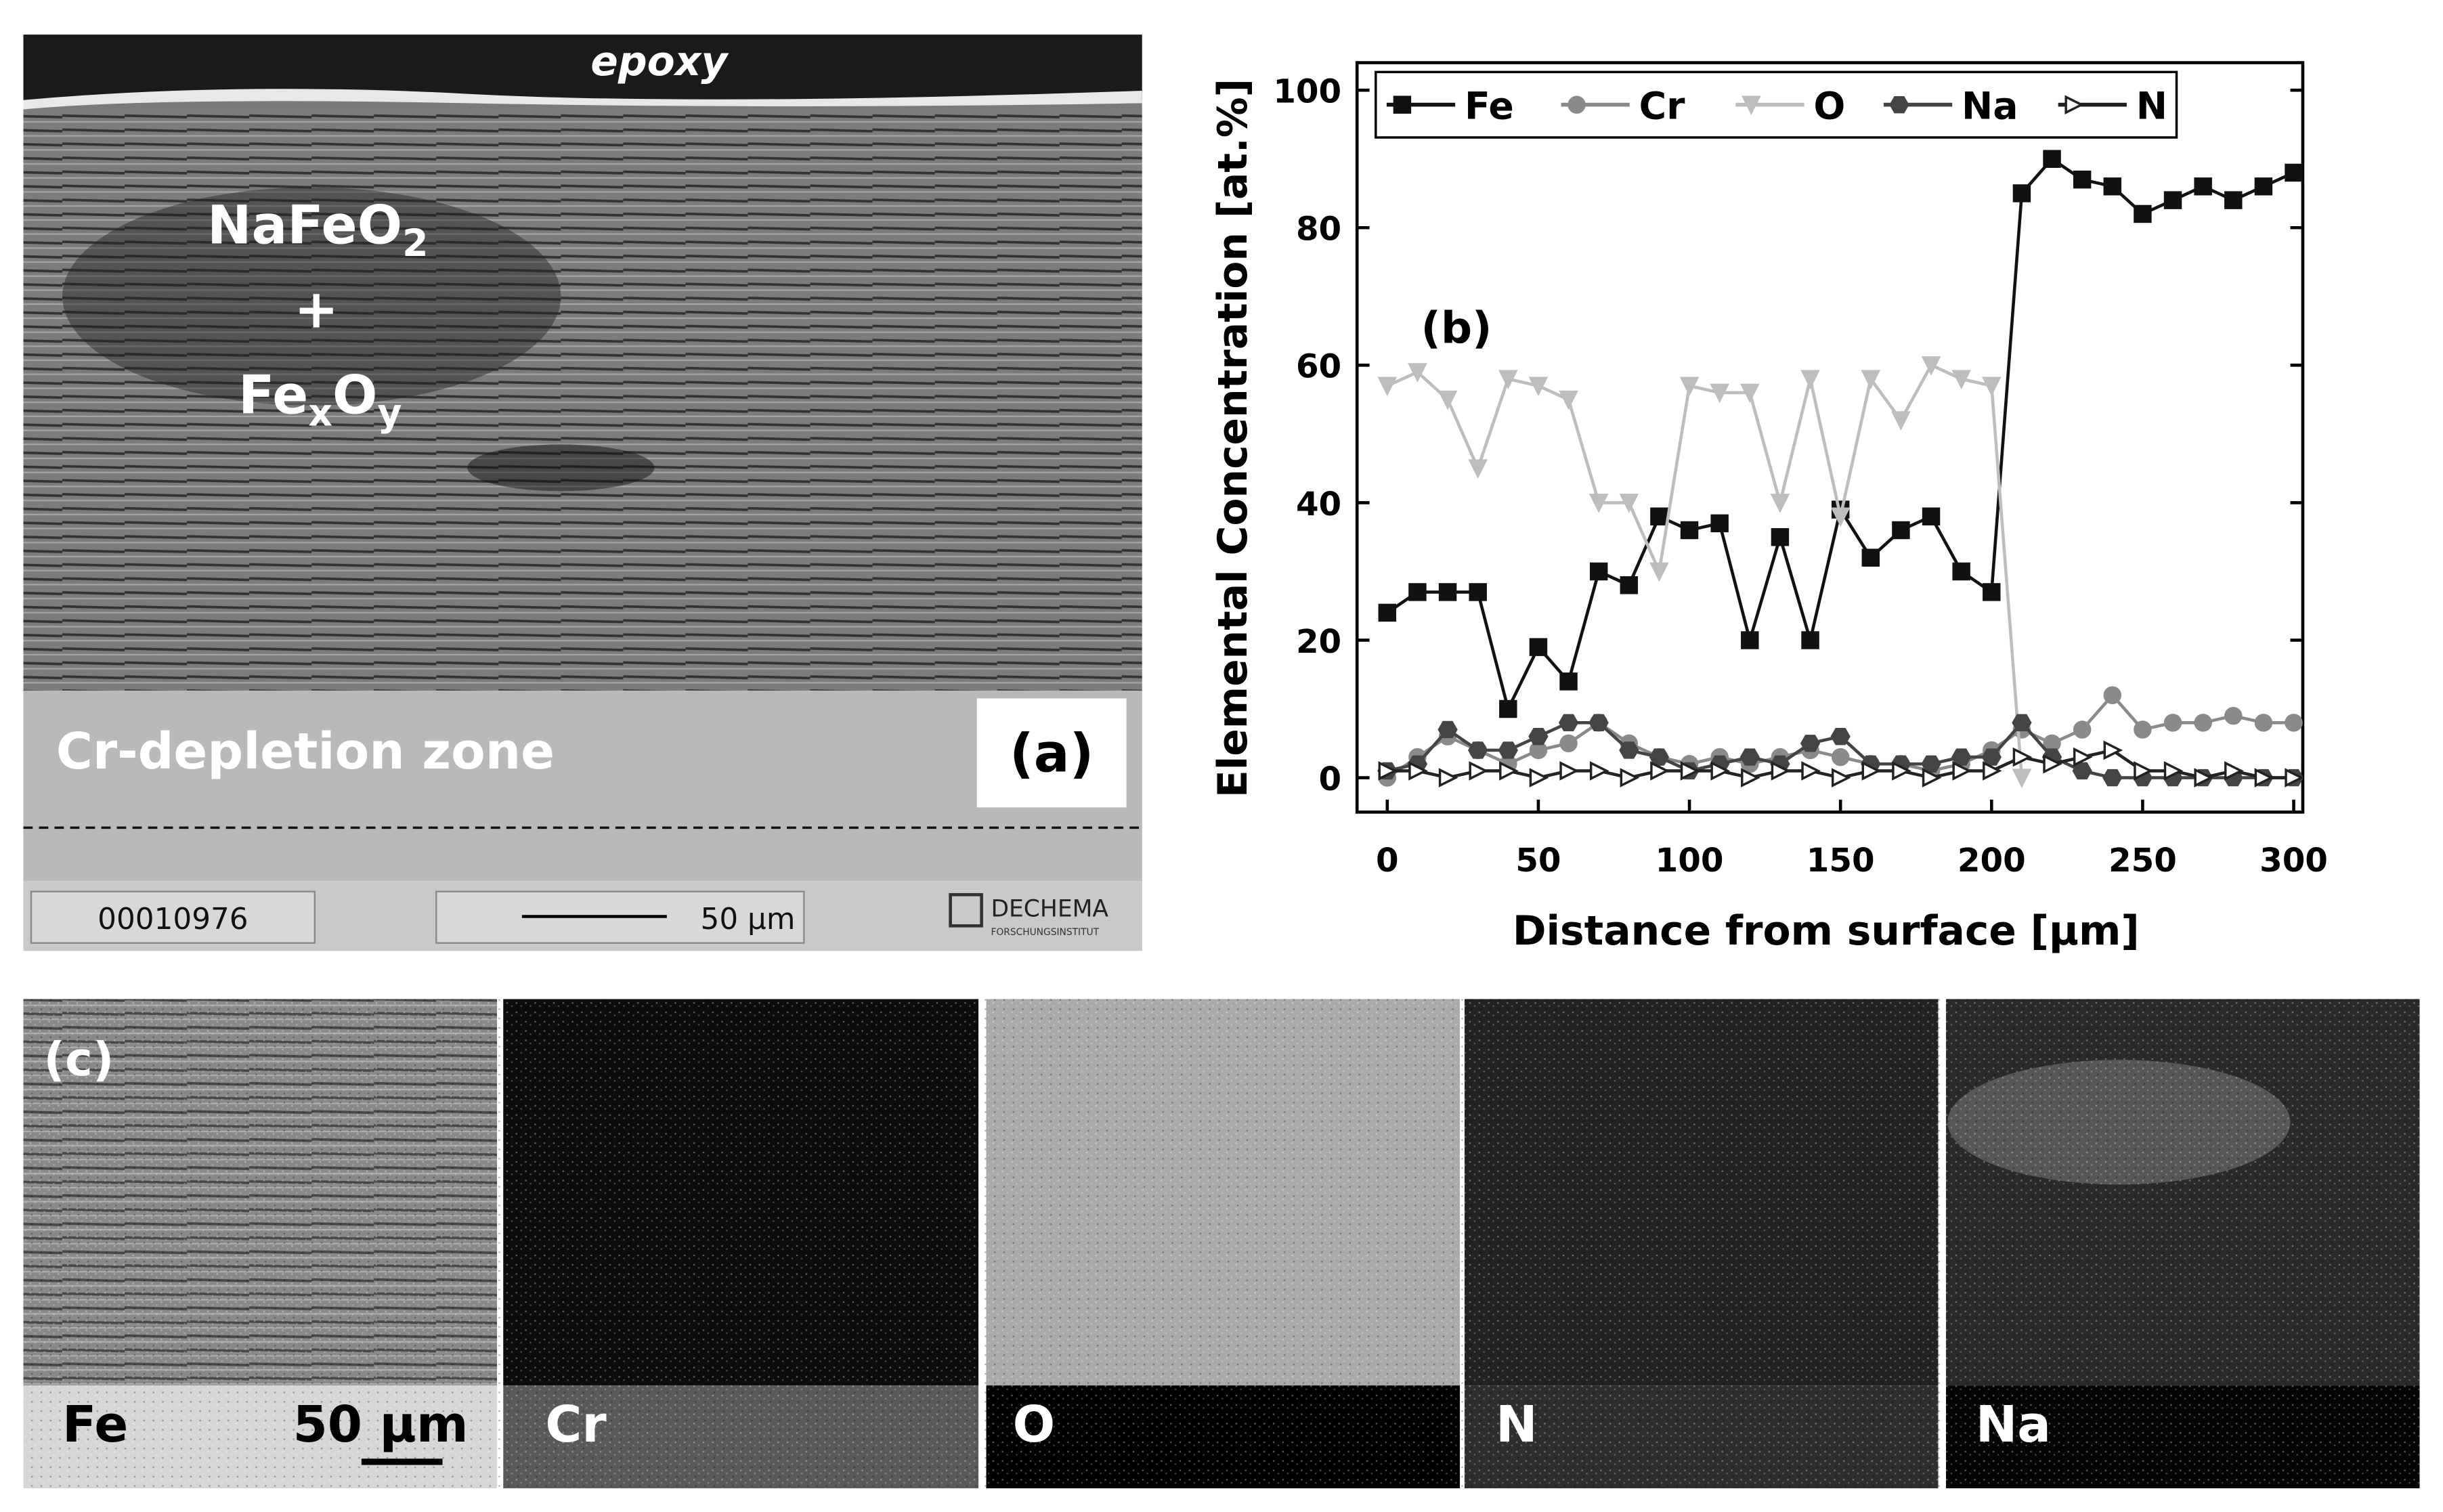 This screenshot has height=1512, width=2443. What do you see at coordinates (1456, 328) in the screenshot?
I see `panel-label: (b)` at bounding box center [1456, 328].